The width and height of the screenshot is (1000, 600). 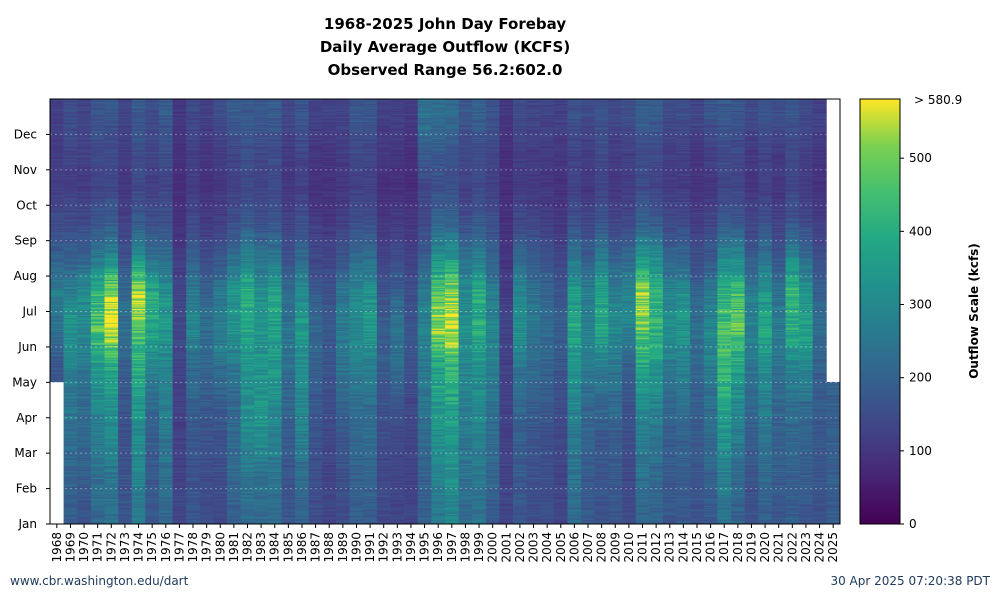 I want to click on chart-title-line-3: Observed Range 56.2:602.0, so click(x=445, y=70).